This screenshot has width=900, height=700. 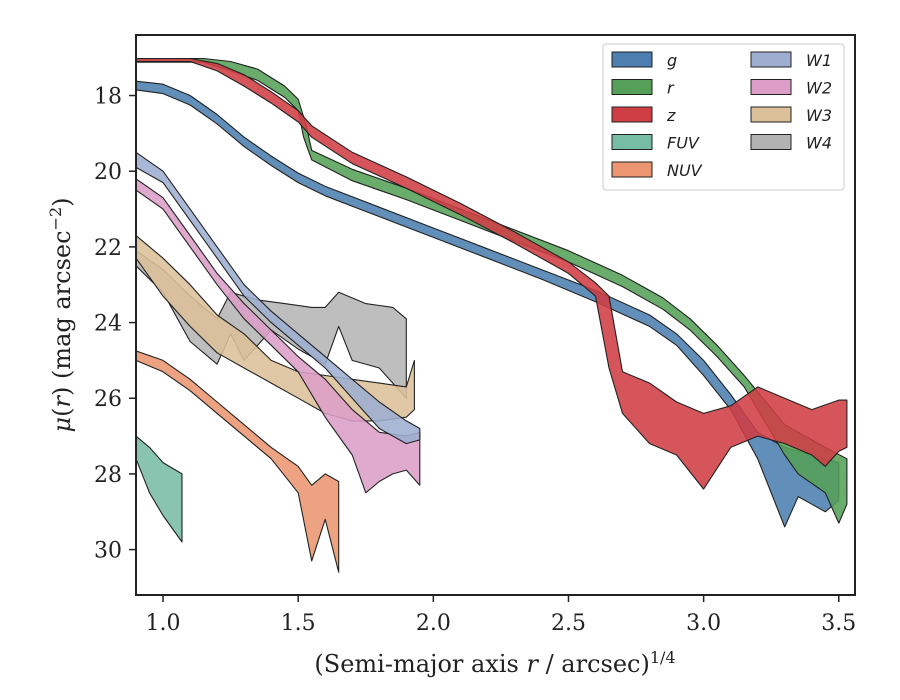 I want to click on y-tick-label: 30, so click(x=108, y=551).